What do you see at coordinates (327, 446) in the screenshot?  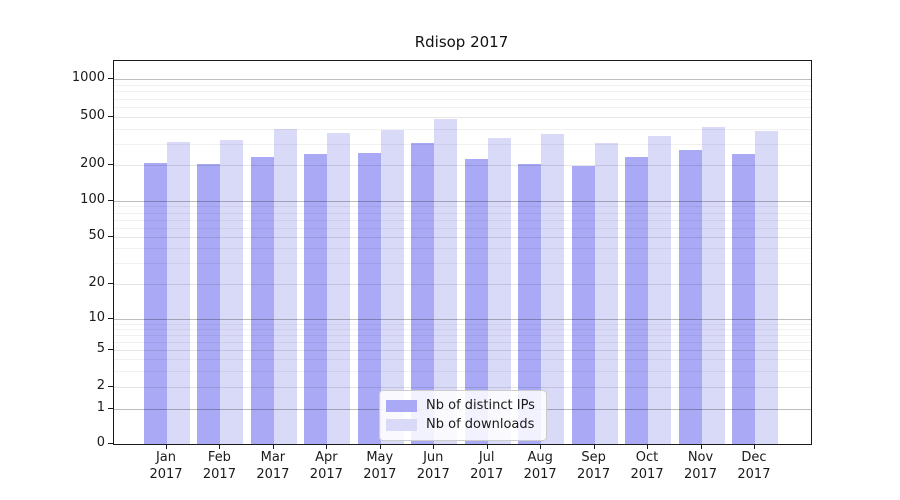 I see `x-tick-mark-apr` at bounding box center [327, 446].